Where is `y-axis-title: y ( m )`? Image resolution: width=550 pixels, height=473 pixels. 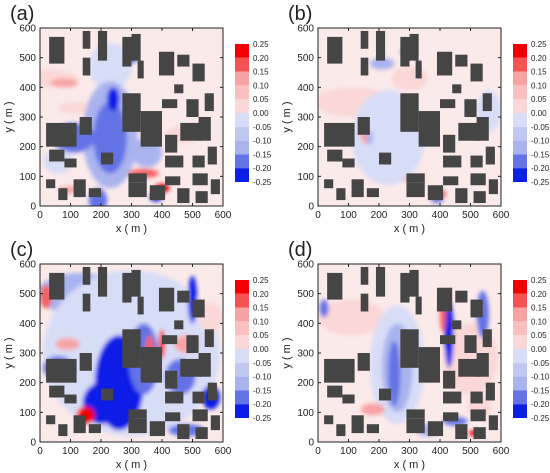 y-axis-title: y ( m ) is located at coordinates (9, 352).